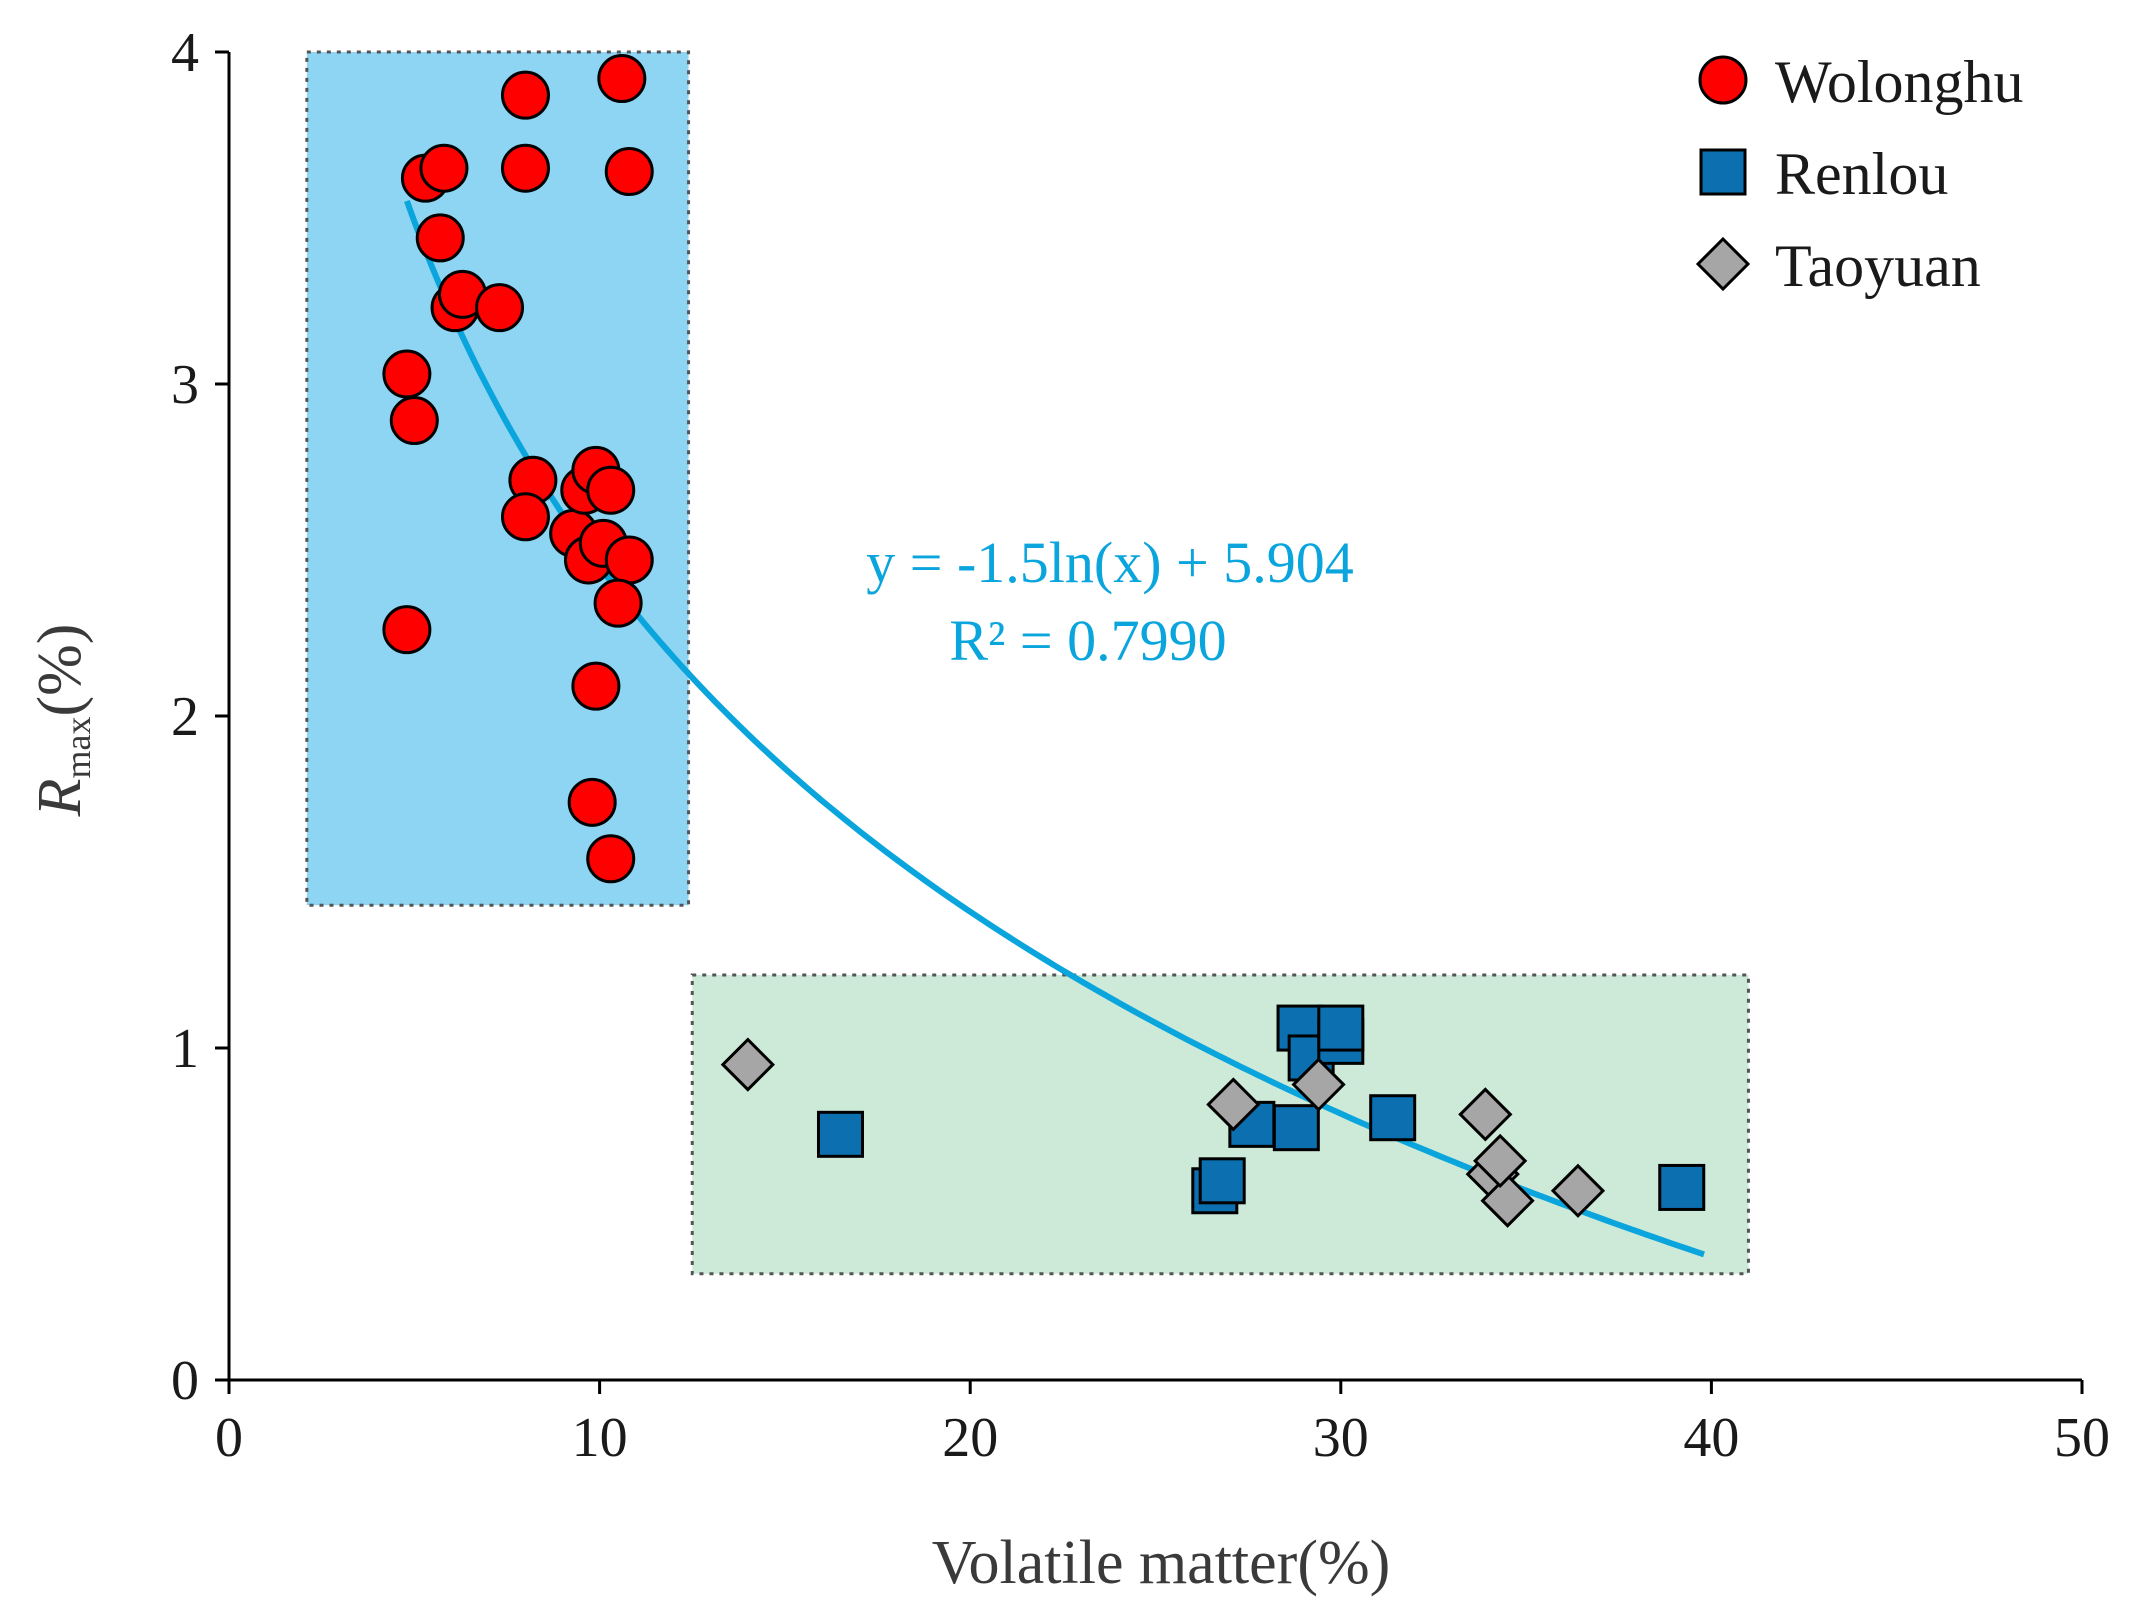 This screenshot has height=1603, width=2136. Describe the element at coordinates (1723, 172) in the screenshot. I see `legend-marker-renlou` at that location.